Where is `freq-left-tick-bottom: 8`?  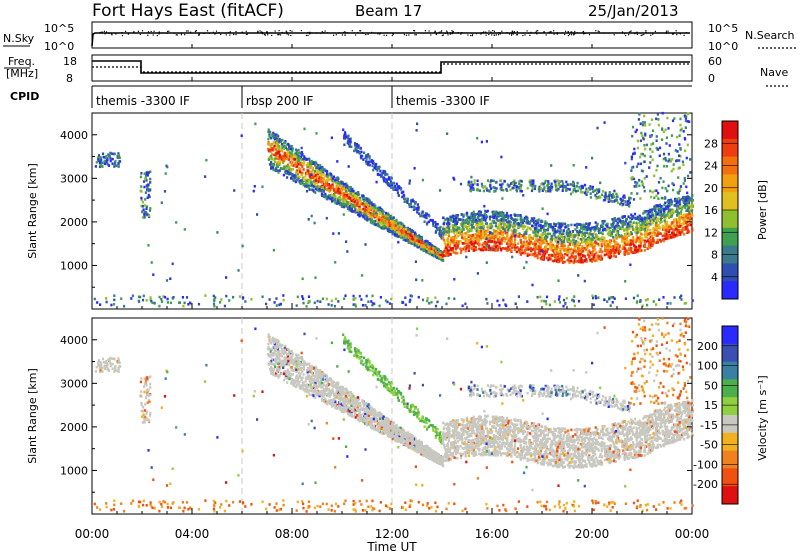 freq-left-tick-bottom: 8 is located at coordinates (69, 78).